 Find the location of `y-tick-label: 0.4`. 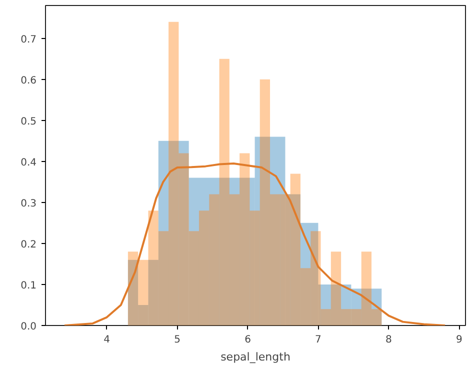

y-tick-label: 0.4 is located at coordinates (28, 162).